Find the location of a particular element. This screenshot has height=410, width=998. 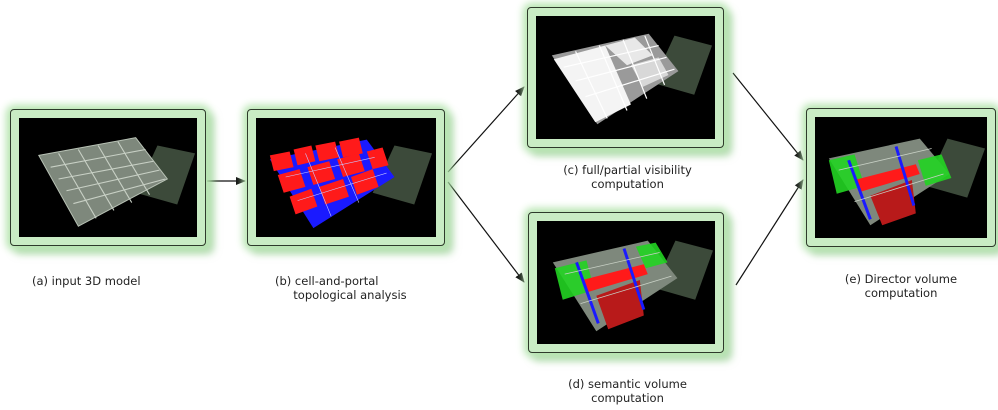

caption-d: (d) semantic volume computation is located at coordinates (627, 391).